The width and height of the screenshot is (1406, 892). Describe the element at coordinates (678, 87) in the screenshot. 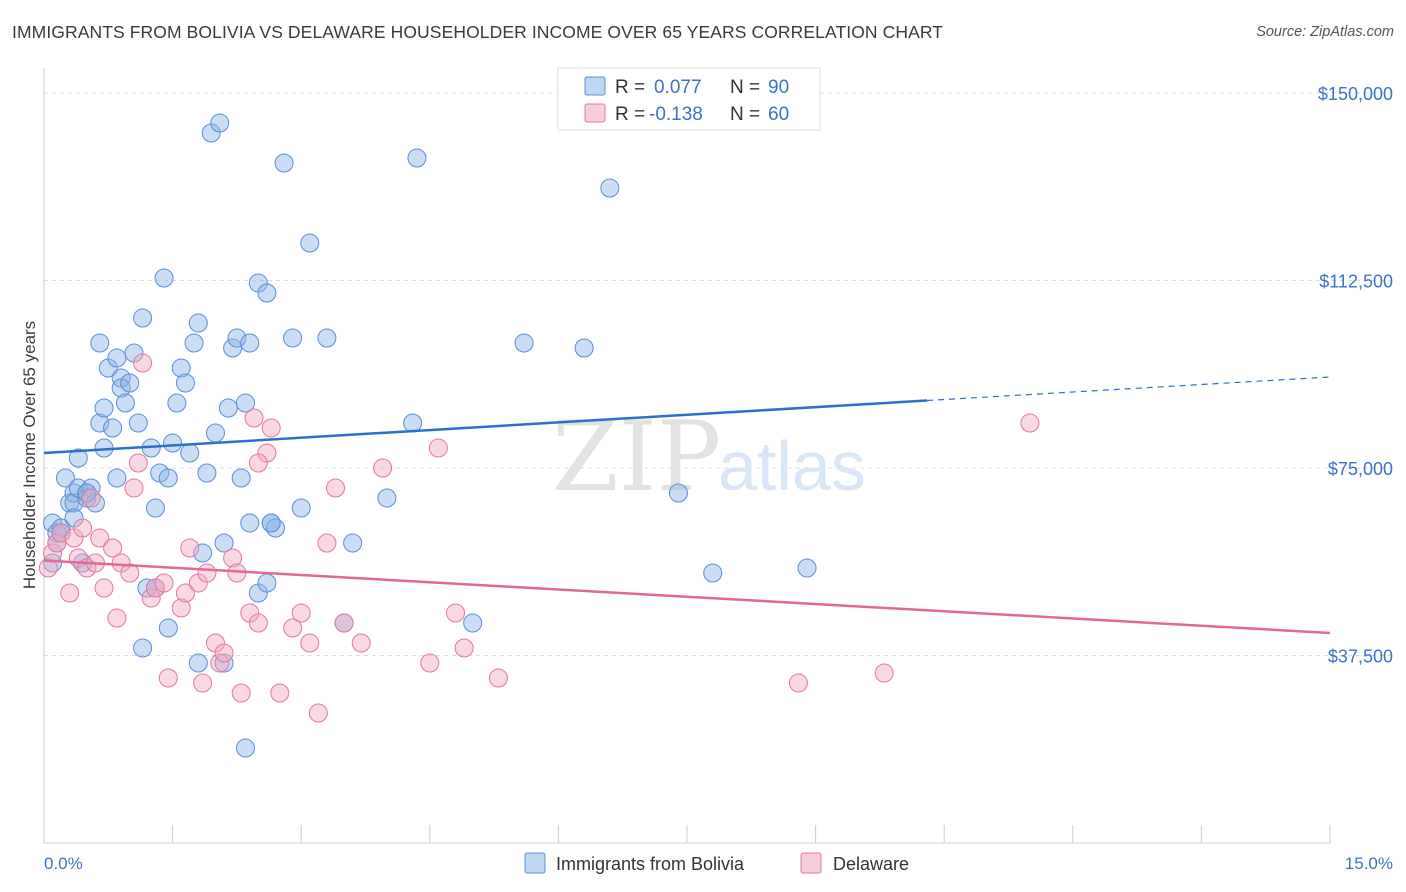

I see `legend-r-value-blue: 0.077` at that location.